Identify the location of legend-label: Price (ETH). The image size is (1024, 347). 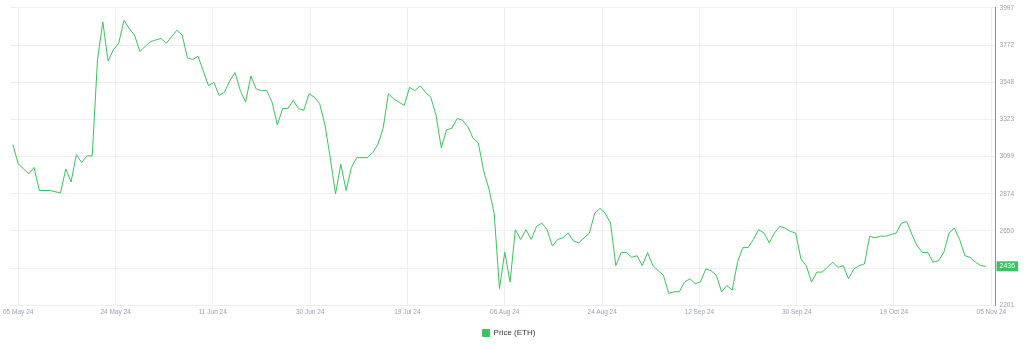
(514, 333).